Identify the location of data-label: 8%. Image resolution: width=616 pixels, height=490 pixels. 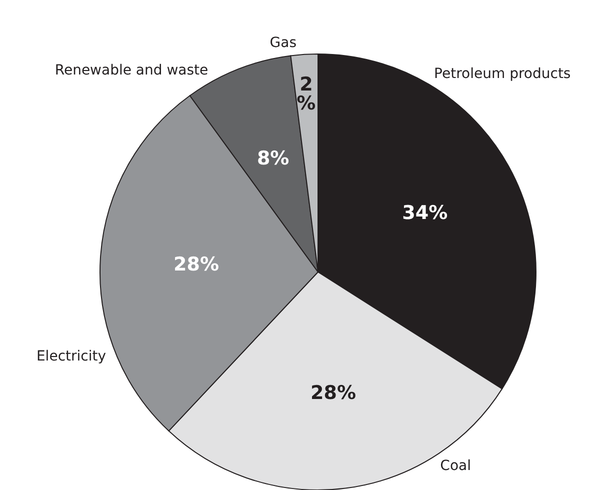
(273, 159).